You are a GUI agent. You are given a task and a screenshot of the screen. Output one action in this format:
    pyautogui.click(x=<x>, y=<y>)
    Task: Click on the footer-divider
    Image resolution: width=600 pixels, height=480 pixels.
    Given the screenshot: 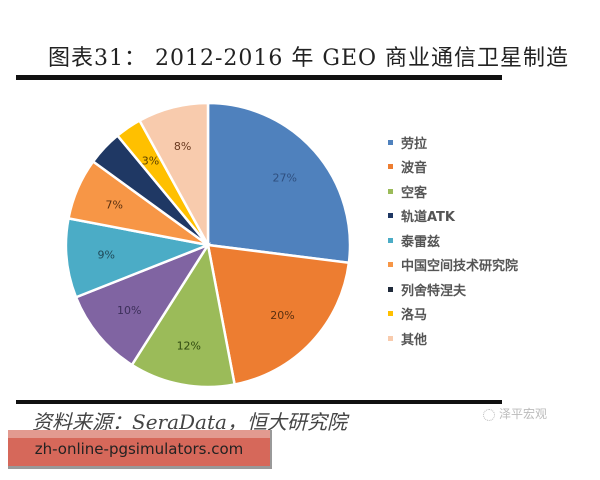 What is the action you would take?
    pyautogui.click(x=259, y=402)
    